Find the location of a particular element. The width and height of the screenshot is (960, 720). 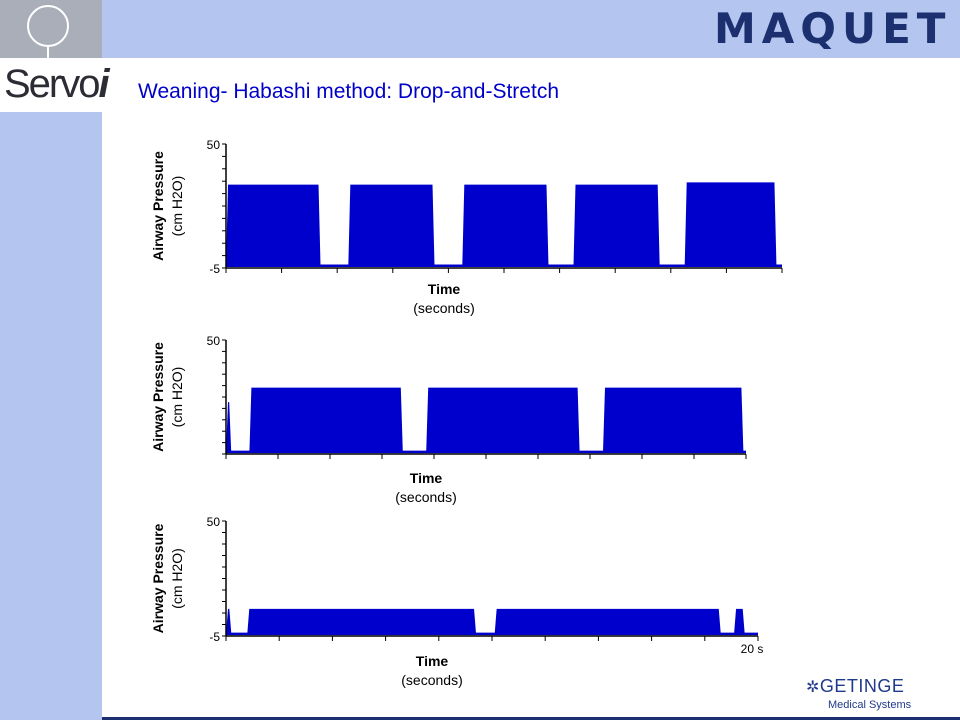

x-axis-unit-2: (seconds) is located at coordinates (425, 497).